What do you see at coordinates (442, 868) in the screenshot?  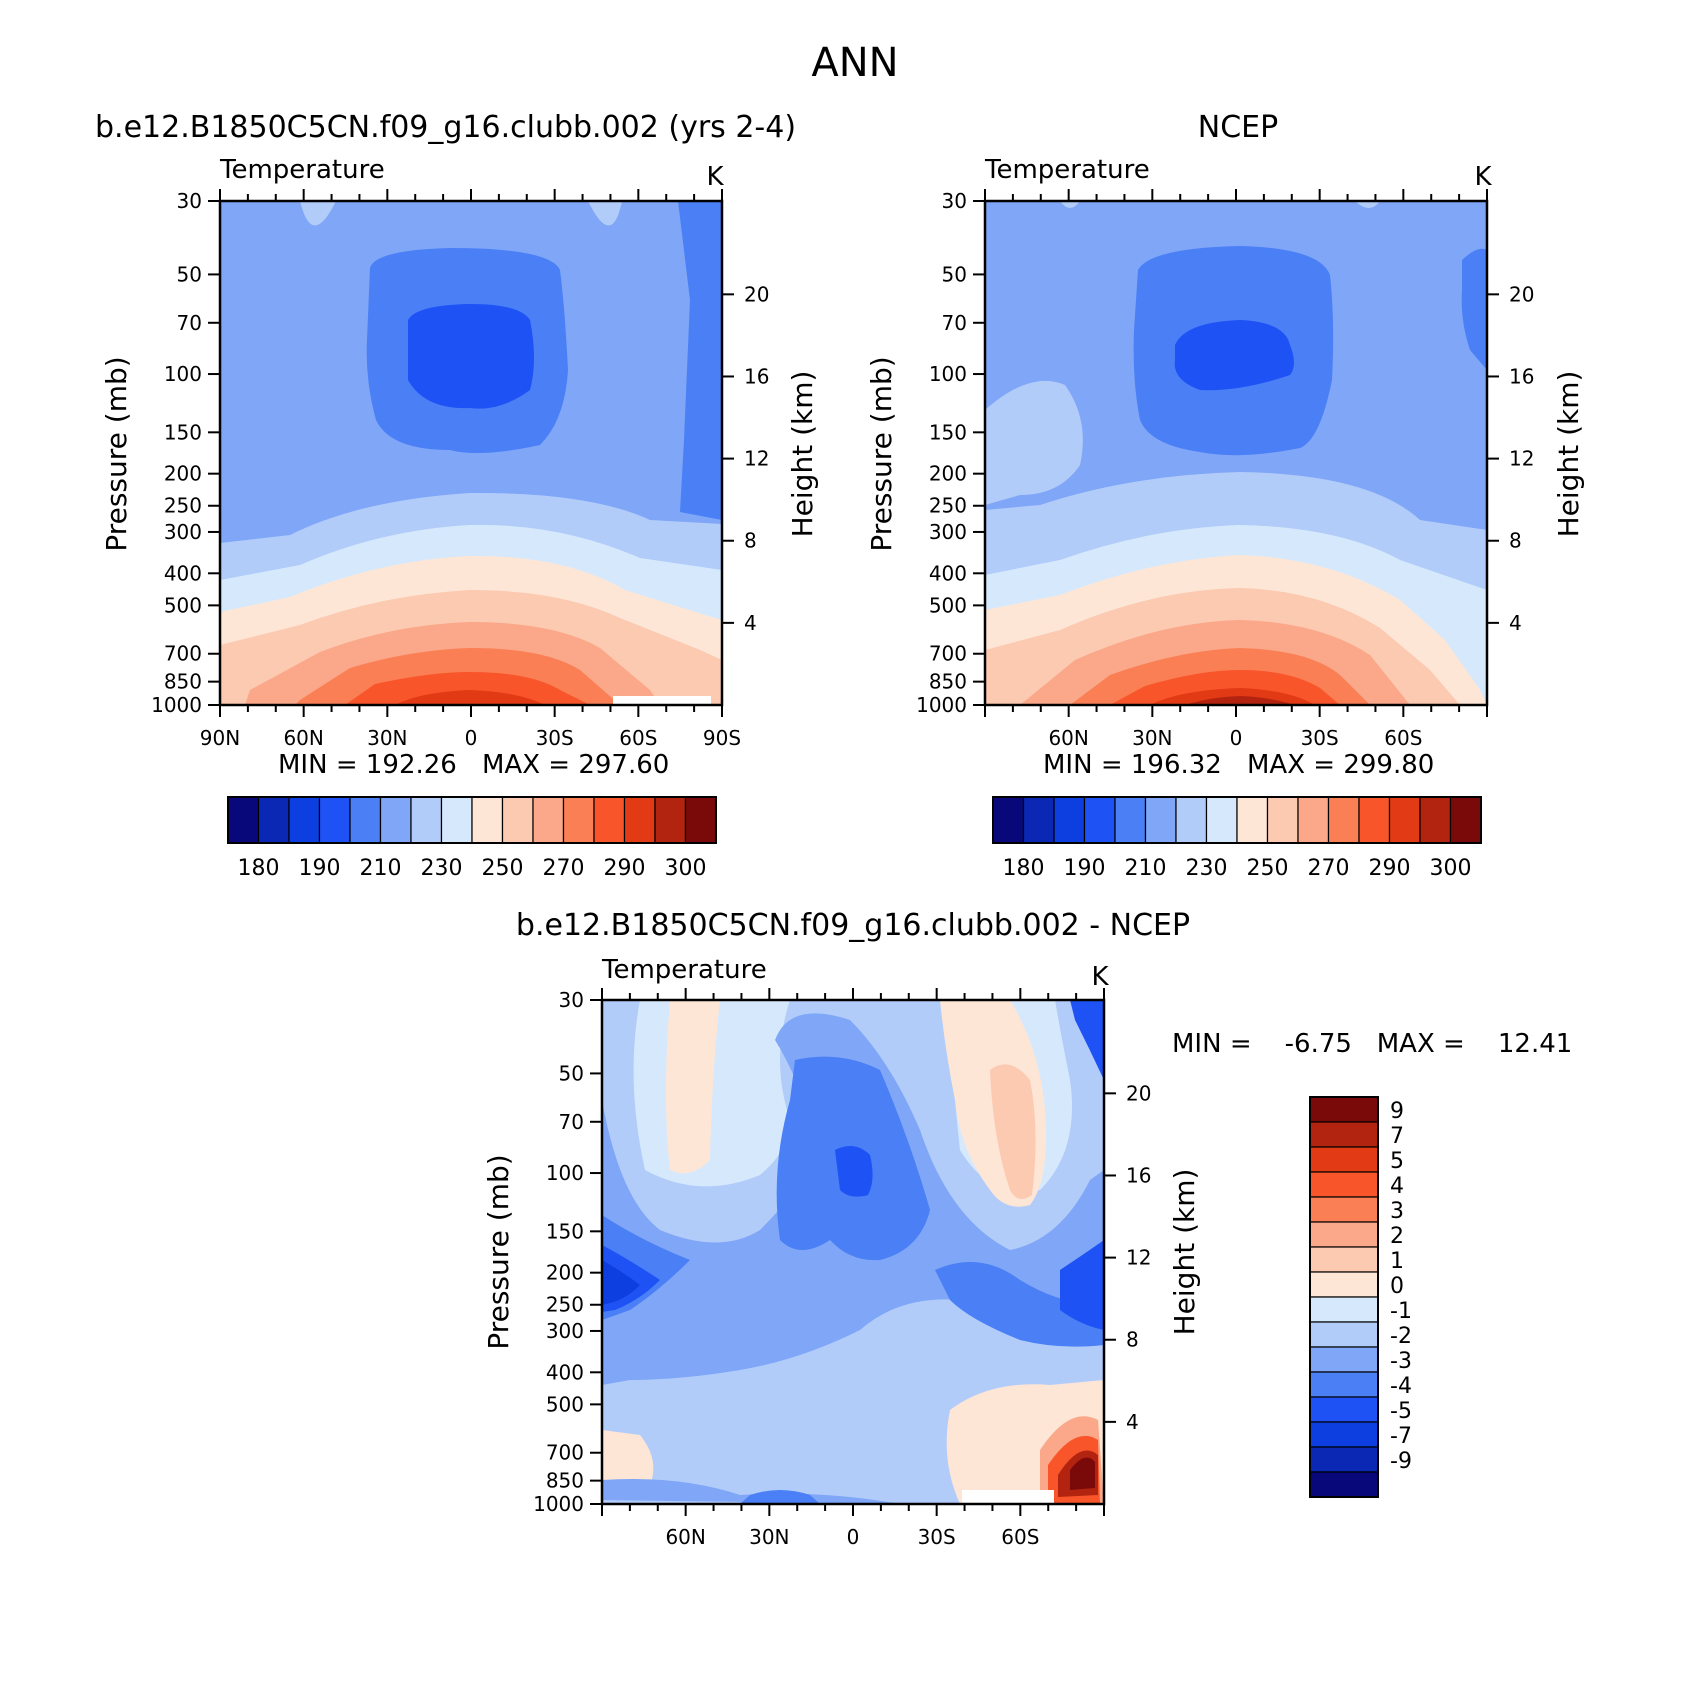 I see `colorbar-label: 230` at bounding box center [442, 868].